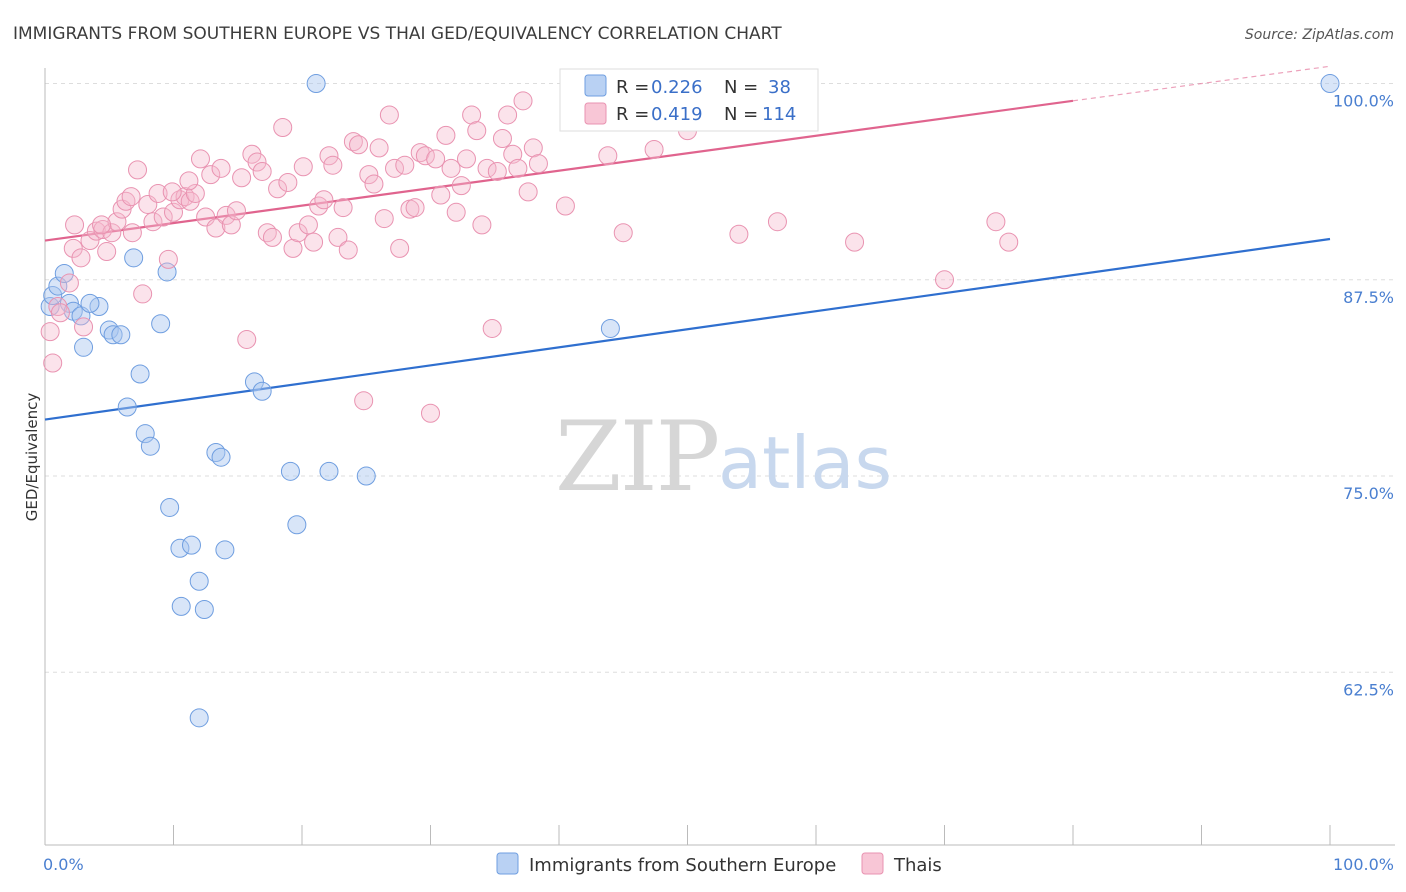 The width and height of the screenshot is (1406, 892). What do you see at coordinates (741, 87) in the screenshot?
I see `legend-n-label-0: N =` at bounding box center [741, 87].